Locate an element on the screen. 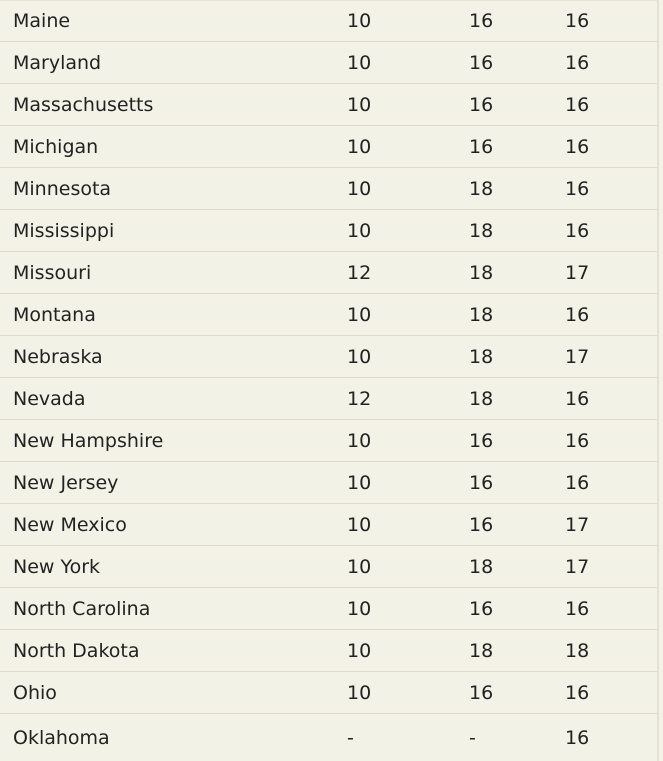 This screenshot has height=761, width=663. table-row: New York 10 18 17 is located at coordinates (328, 567).